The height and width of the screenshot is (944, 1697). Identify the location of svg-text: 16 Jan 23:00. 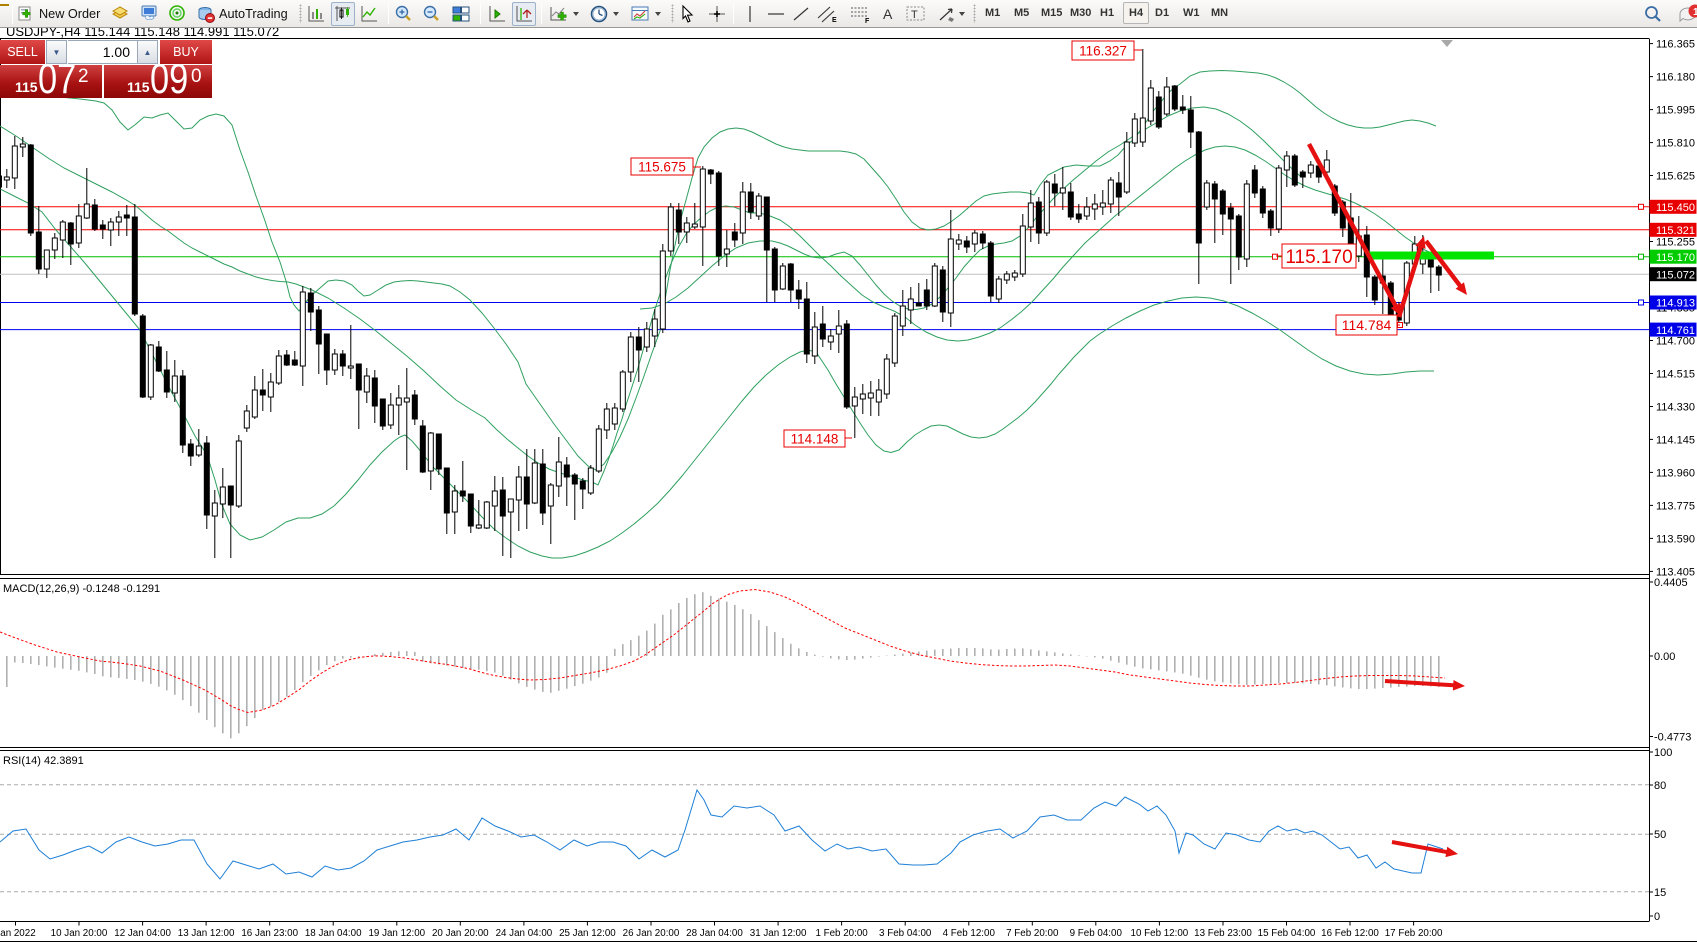
(269, 933).